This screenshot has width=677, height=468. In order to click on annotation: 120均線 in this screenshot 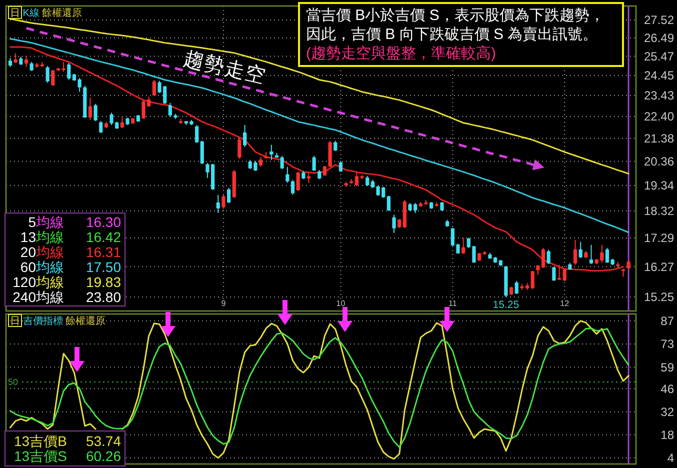, I will do `click(38, 282)`.